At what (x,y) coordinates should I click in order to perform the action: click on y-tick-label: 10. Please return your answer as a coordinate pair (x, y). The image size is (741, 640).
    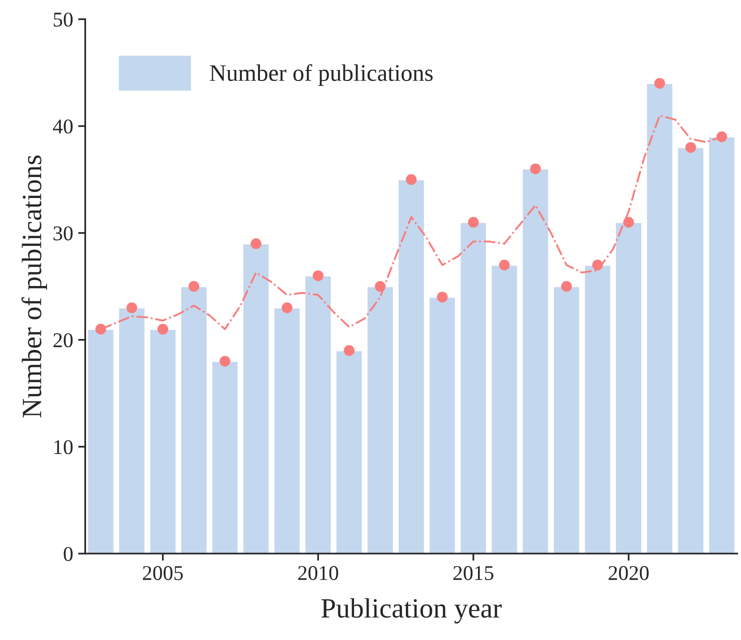
    Looking at the image, I should click on (63, 447).